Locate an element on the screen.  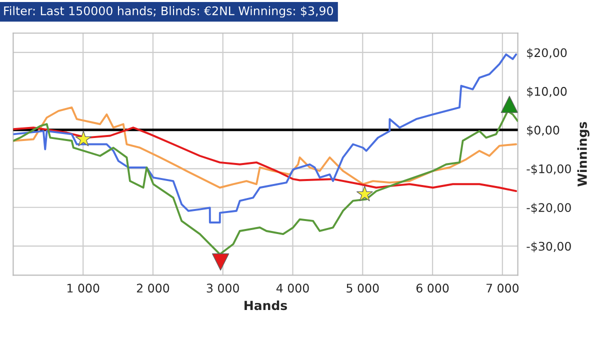
y-tick-label: $0,00 is located at coordinates (543, 130).